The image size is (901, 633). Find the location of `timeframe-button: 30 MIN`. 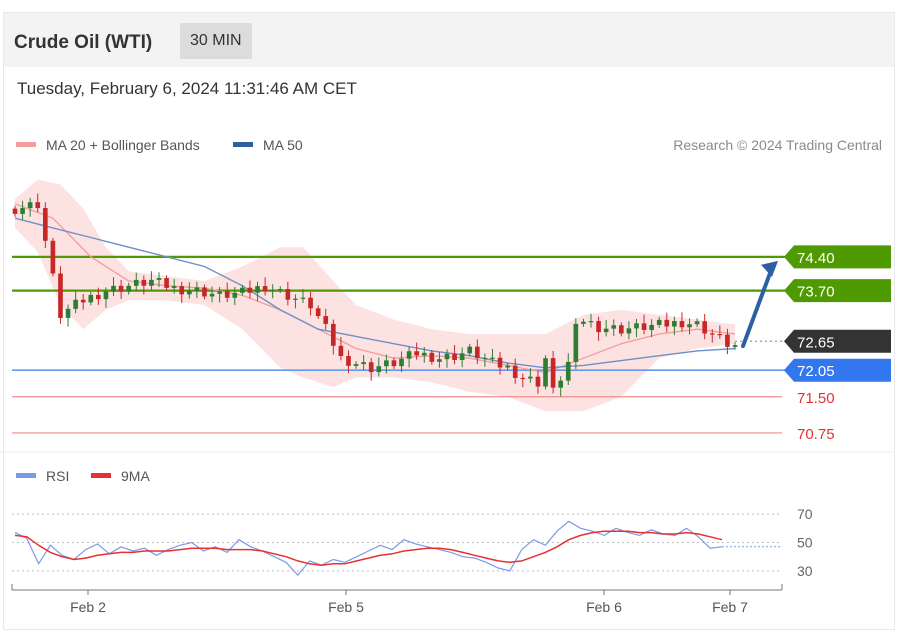

timeframe-button: 30 MIN is located at coordinates (216, 41).